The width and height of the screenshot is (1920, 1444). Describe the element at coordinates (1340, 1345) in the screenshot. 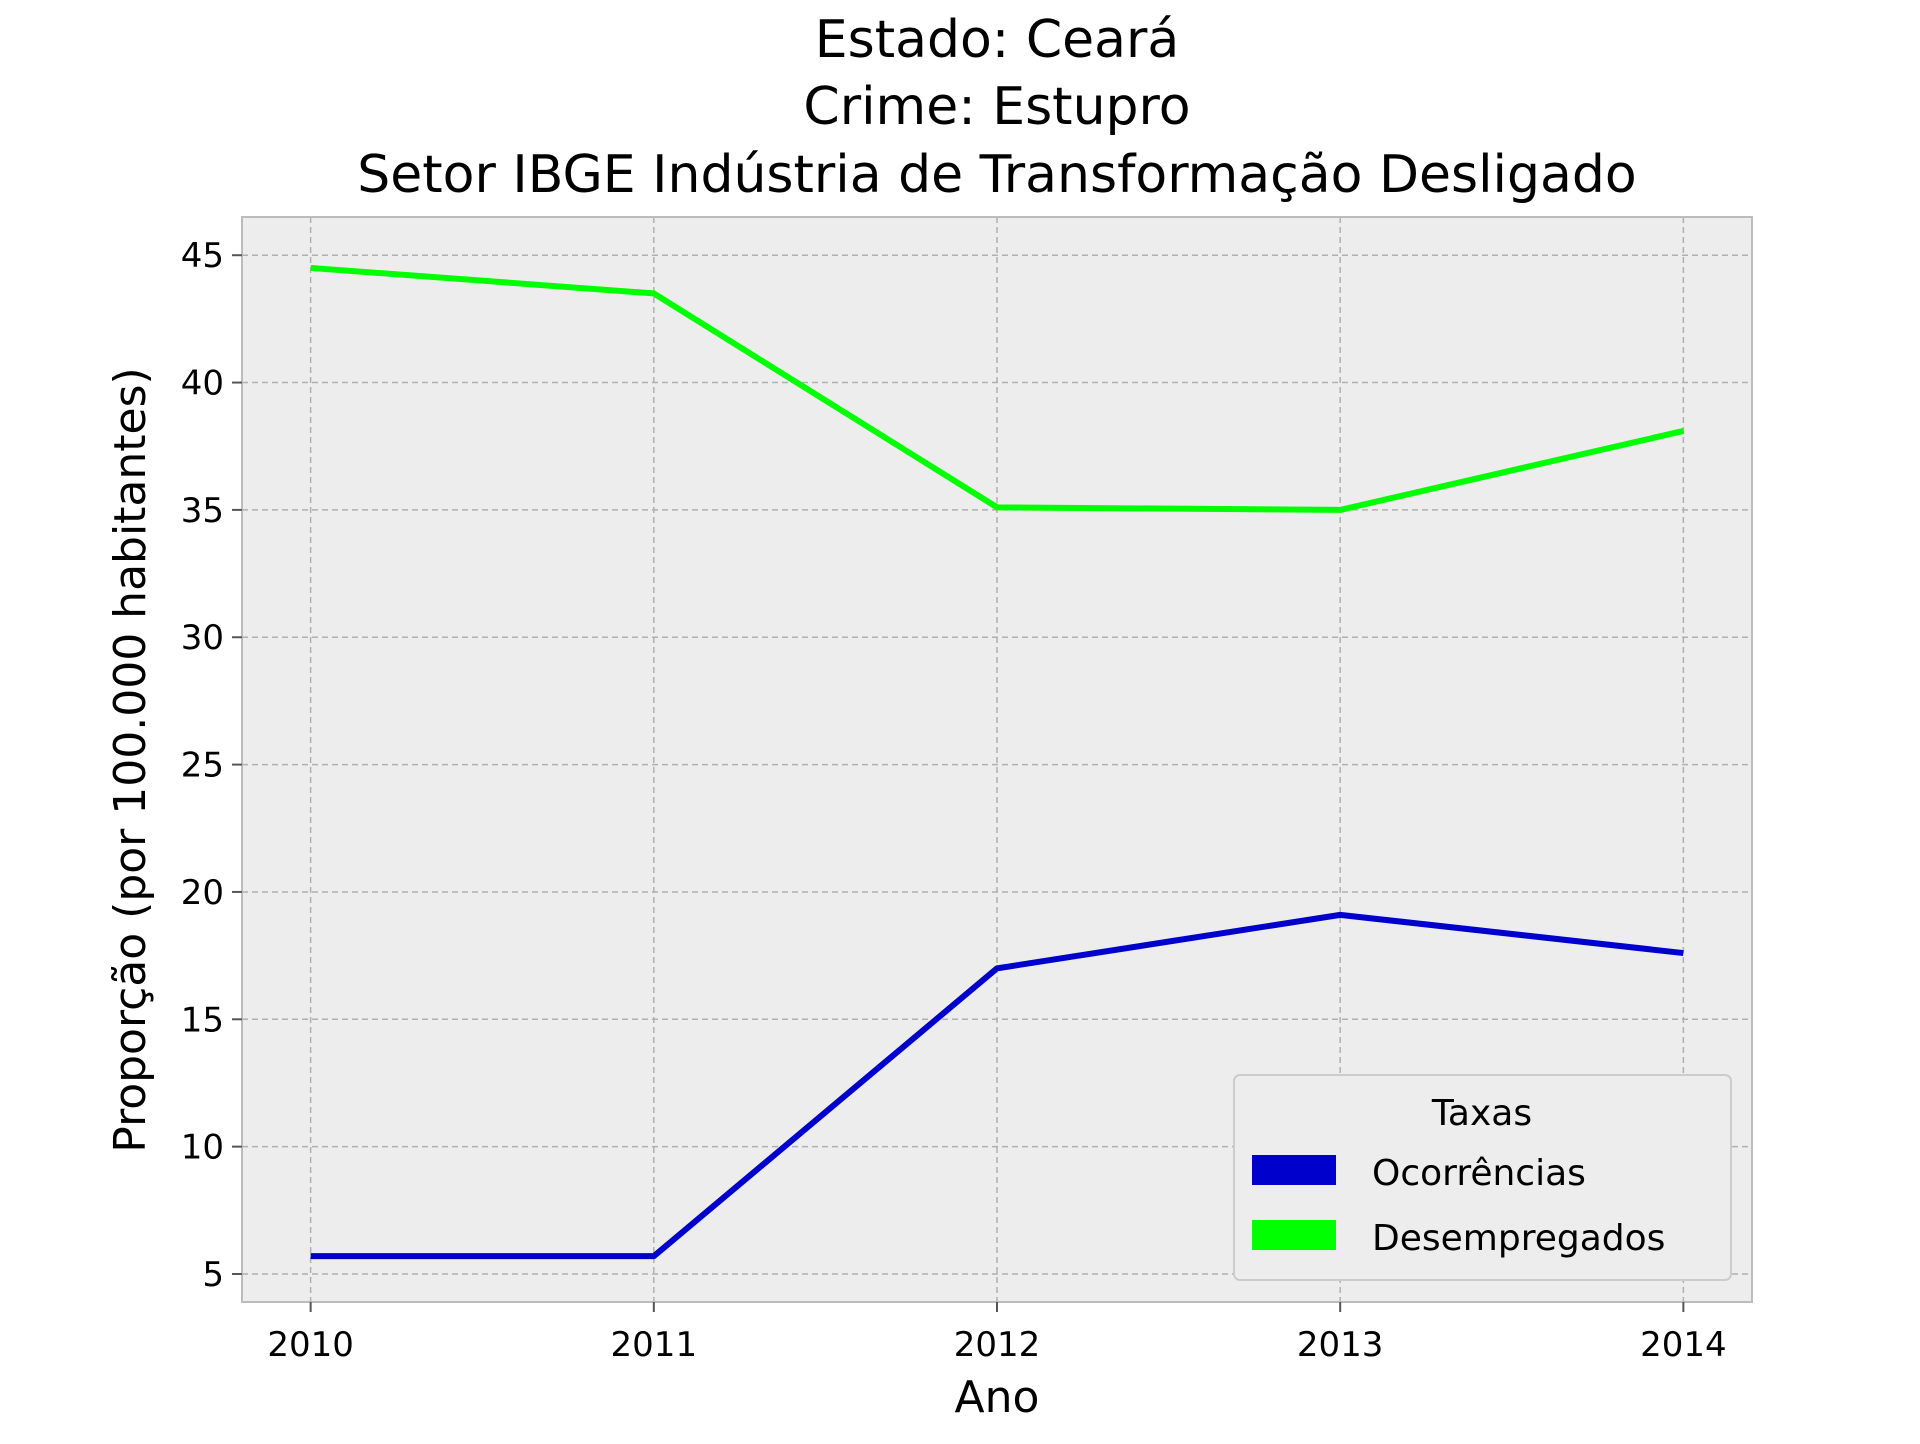

I see `x-tick-label: 2013` at that location.